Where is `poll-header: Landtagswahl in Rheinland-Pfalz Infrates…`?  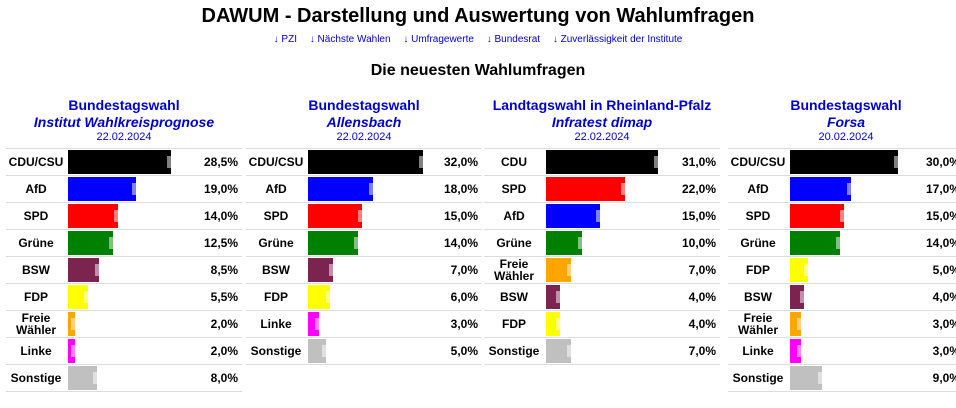 poll-header: Landtagswahl in Rheinland-Pfalz Infrates… is located at coordinates (602, 120).